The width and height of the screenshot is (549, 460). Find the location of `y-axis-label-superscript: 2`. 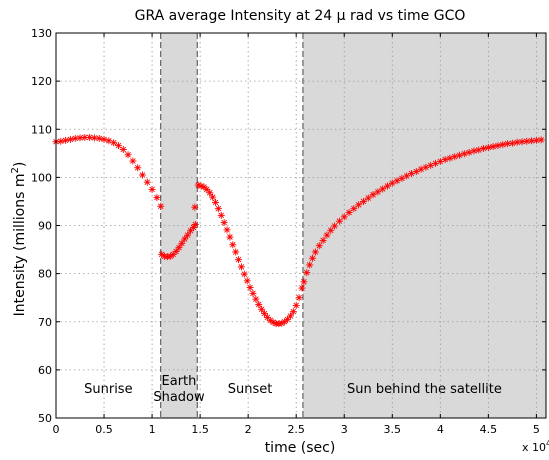

y-axis-label-superscript: 2 is located at coordinates (15, 170).